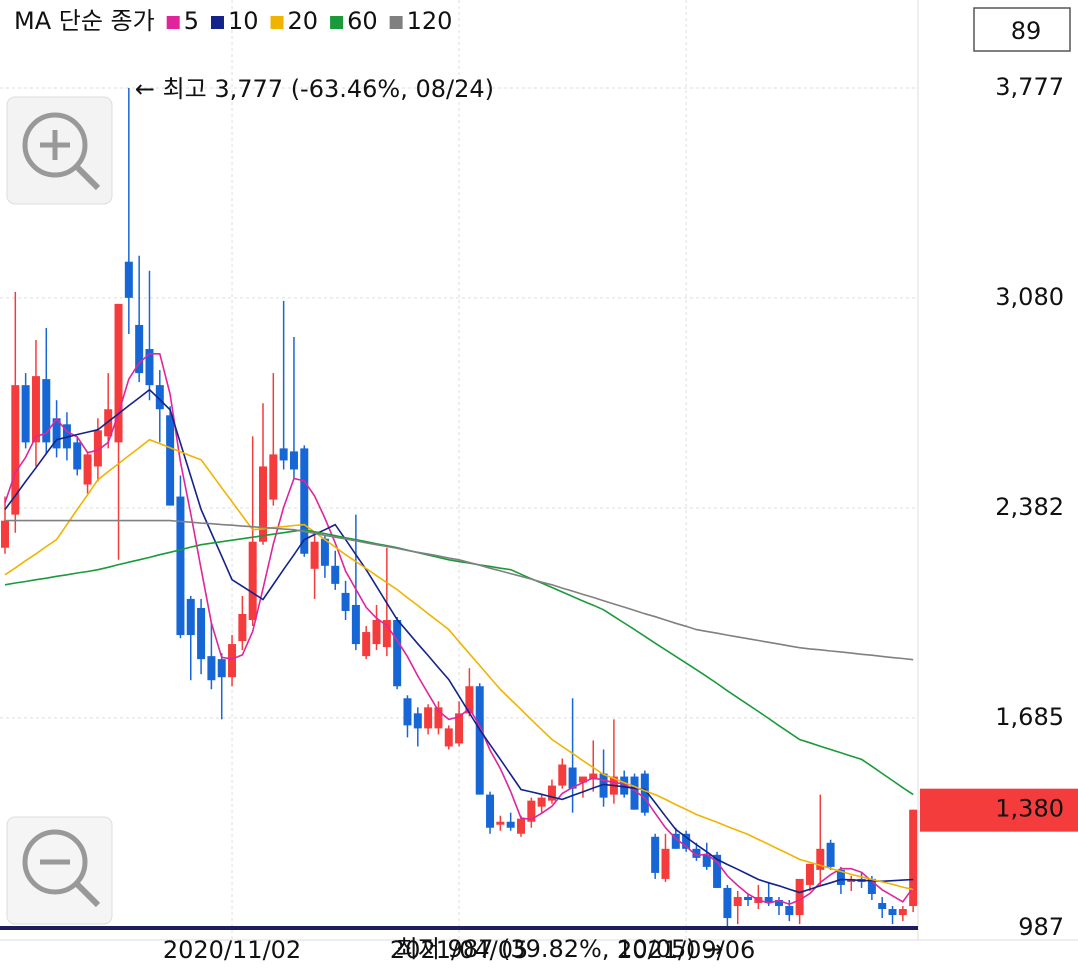 The height and width of the screenshot is (977, 1078). I want to click on x-tick-label: 2020/11/02, so click(232, 950).